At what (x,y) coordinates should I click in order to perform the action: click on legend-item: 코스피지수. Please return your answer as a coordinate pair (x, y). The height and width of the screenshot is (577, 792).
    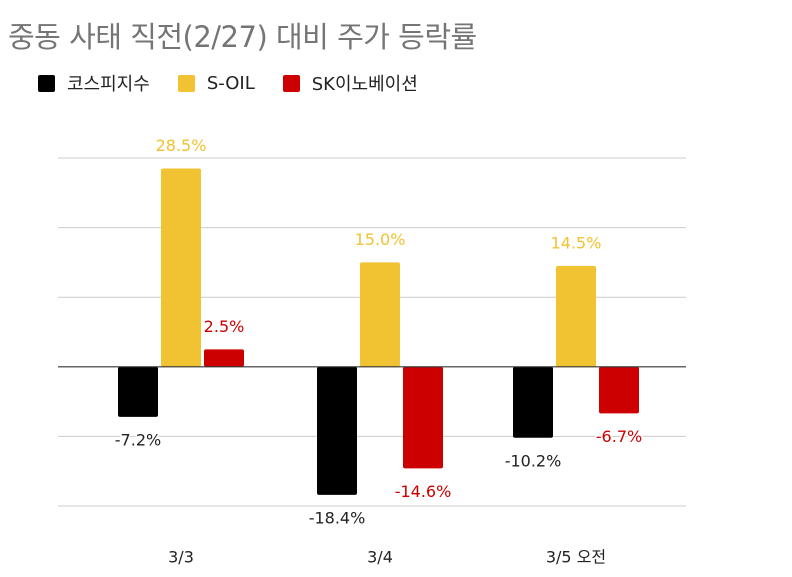
    Looking at the image, I should click on (94, 83).